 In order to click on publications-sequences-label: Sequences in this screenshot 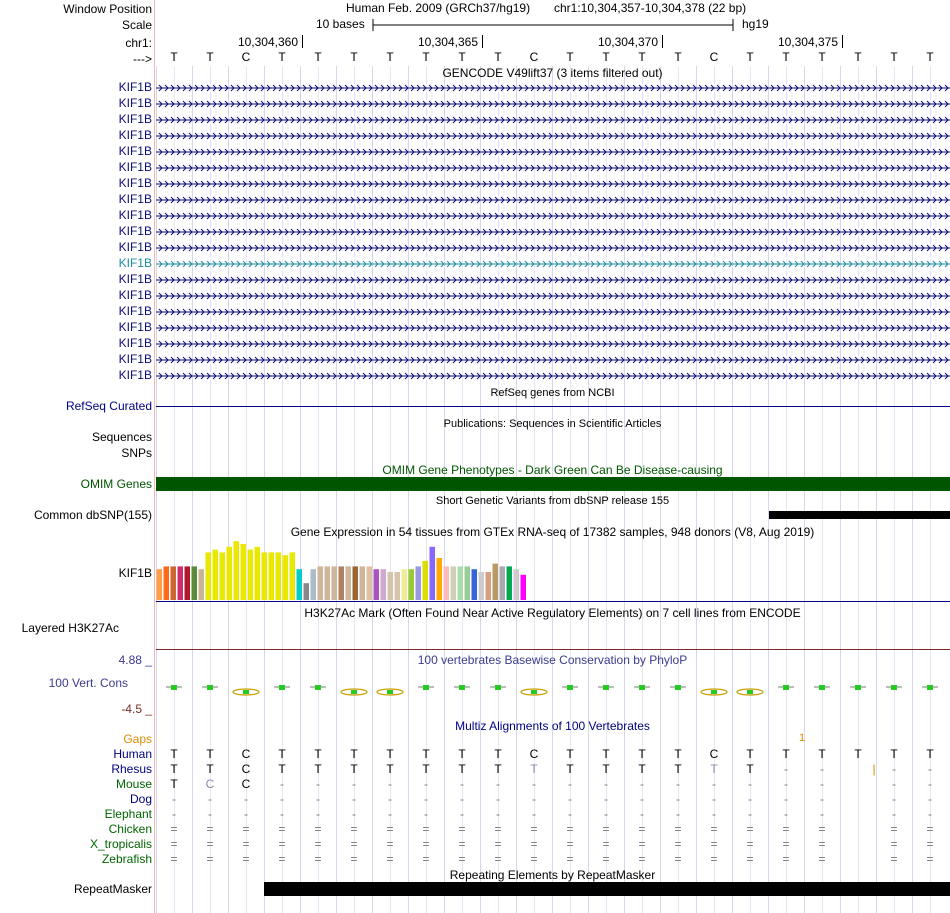, I will do `click(121, 437)`.